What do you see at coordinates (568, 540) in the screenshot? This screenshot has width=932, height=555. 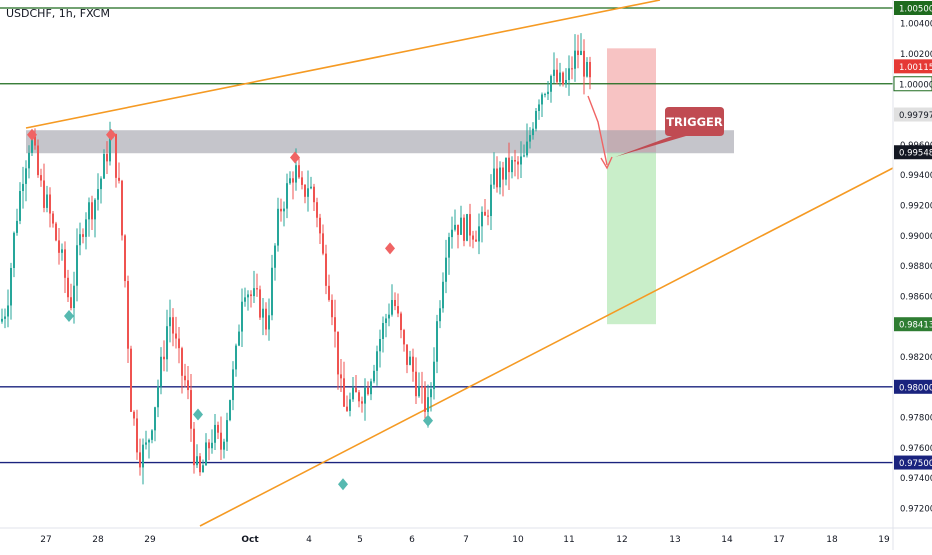 I see `time-tick-label: 11` at bounding box center [568, 540].